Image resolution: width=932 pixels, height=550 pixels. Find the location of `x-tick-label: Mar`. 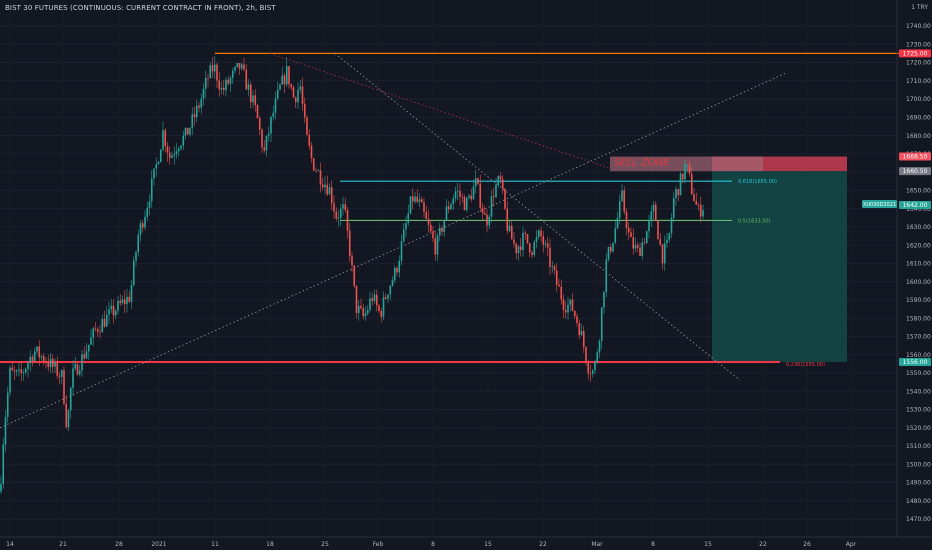

x-tick-label: Mar is located at coordinates (597, 544).